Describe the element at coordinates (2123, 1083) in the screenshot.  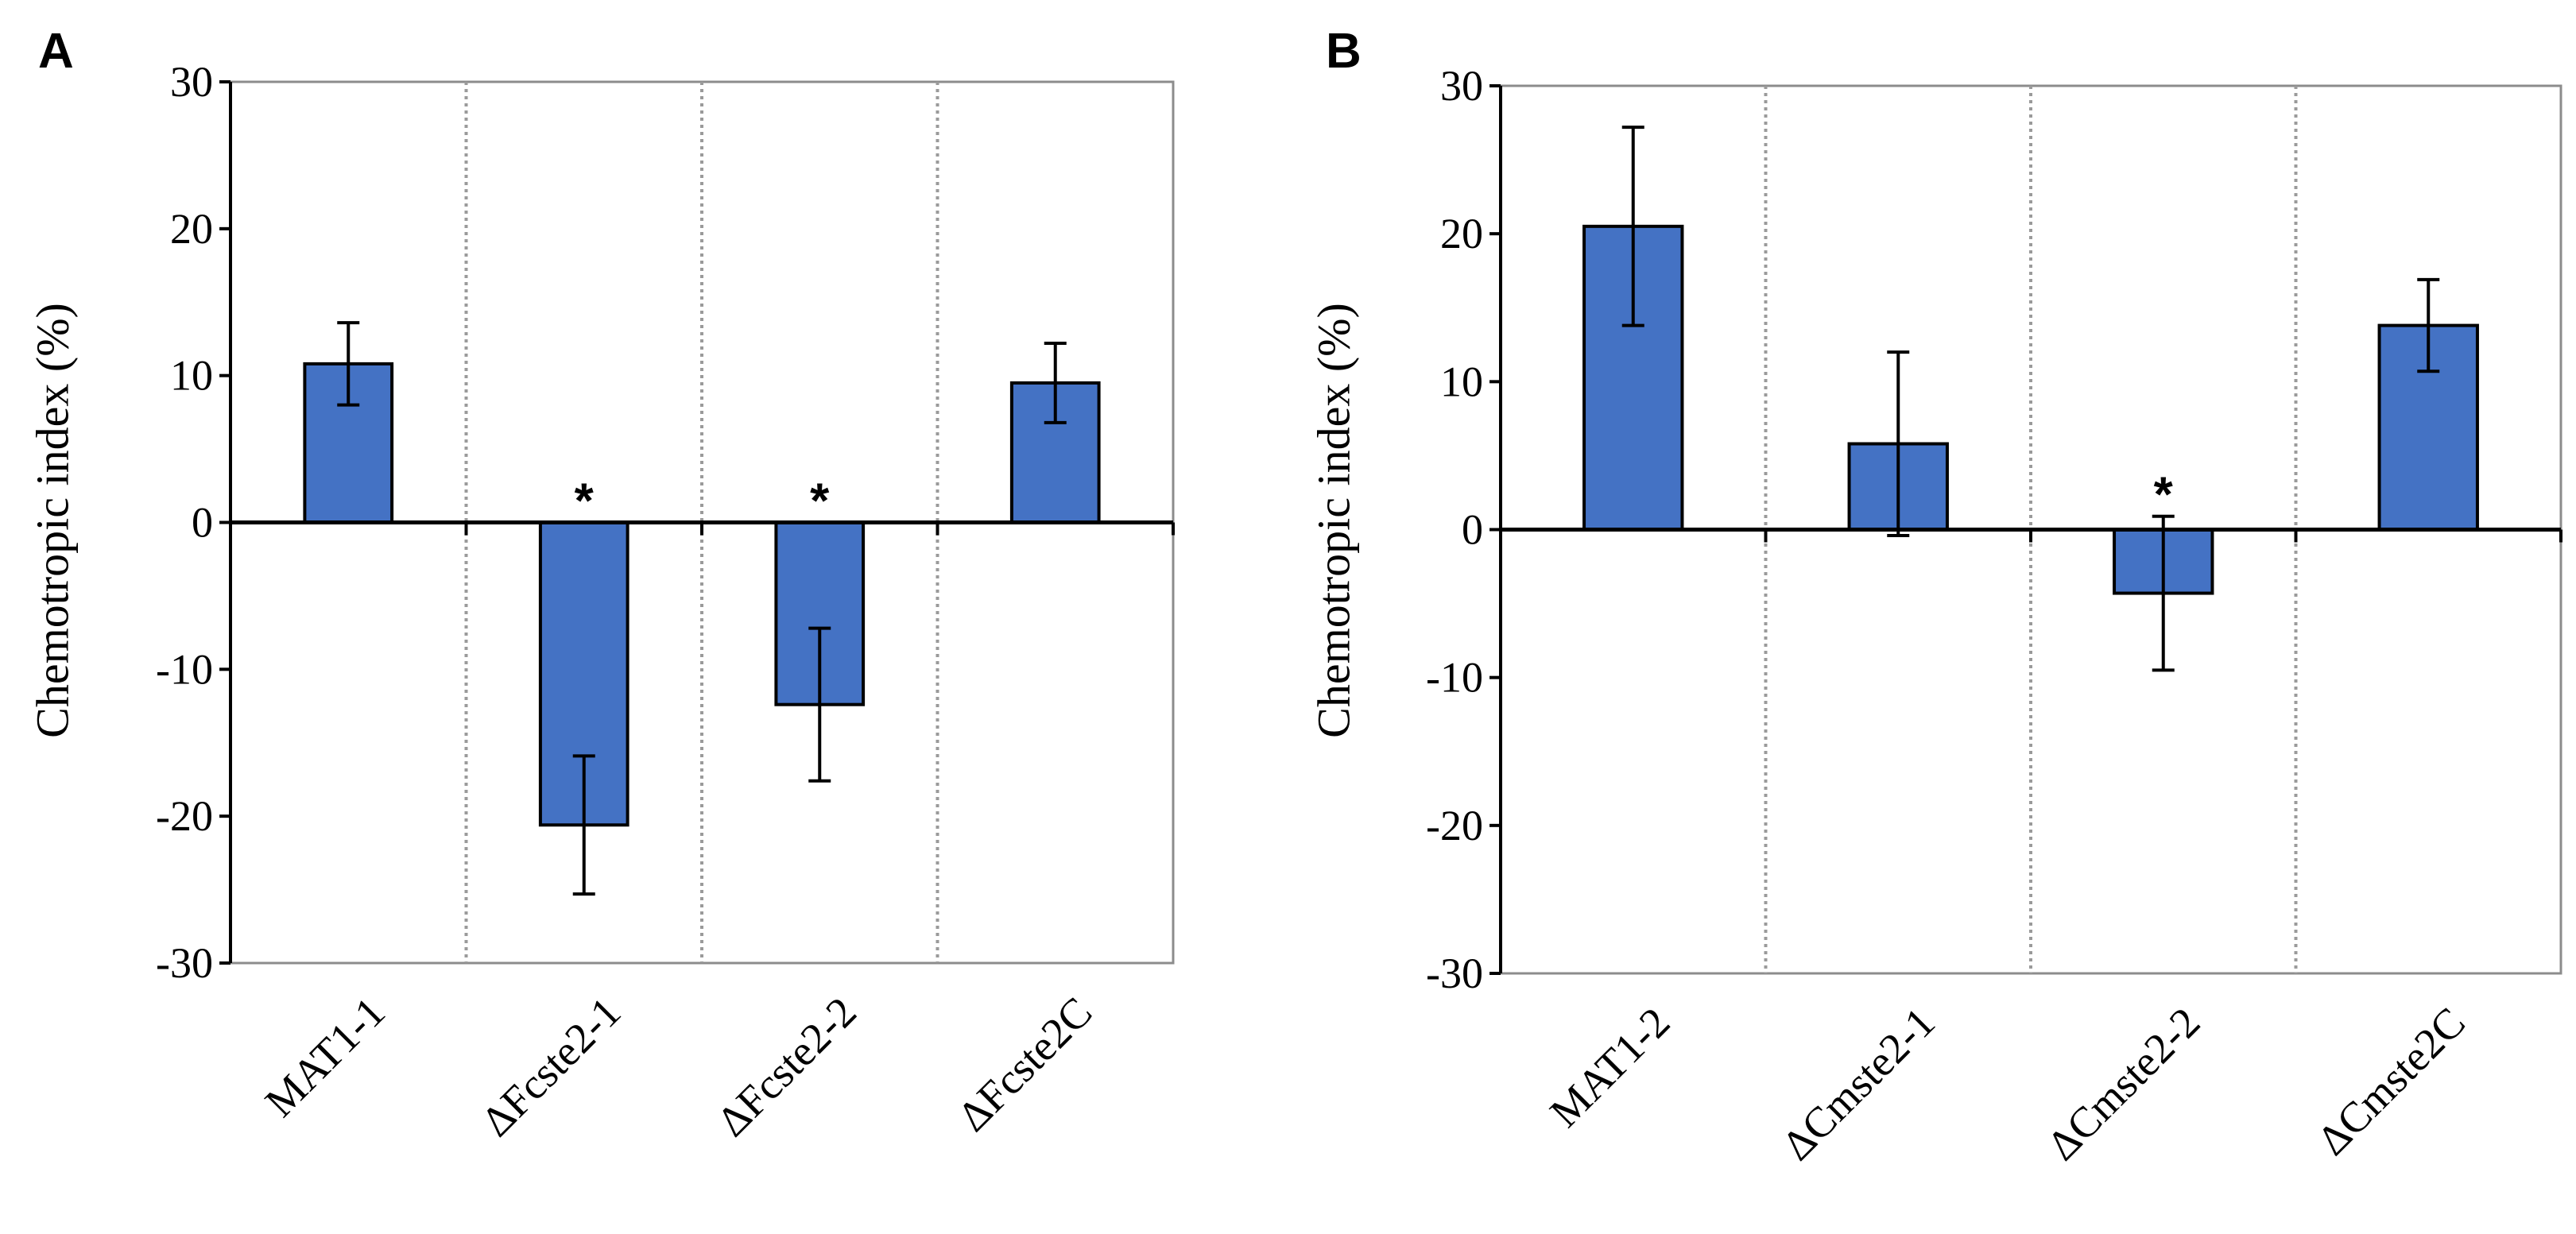
I see `x-category-label: ΔCmste2-2` at that location.